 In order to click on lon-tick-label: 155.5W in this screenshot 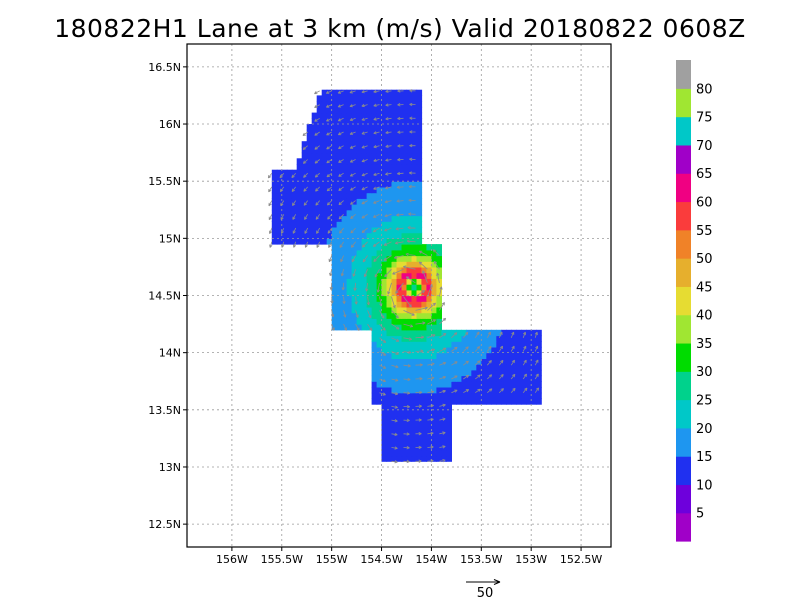, I will do `click(282, 559)`.